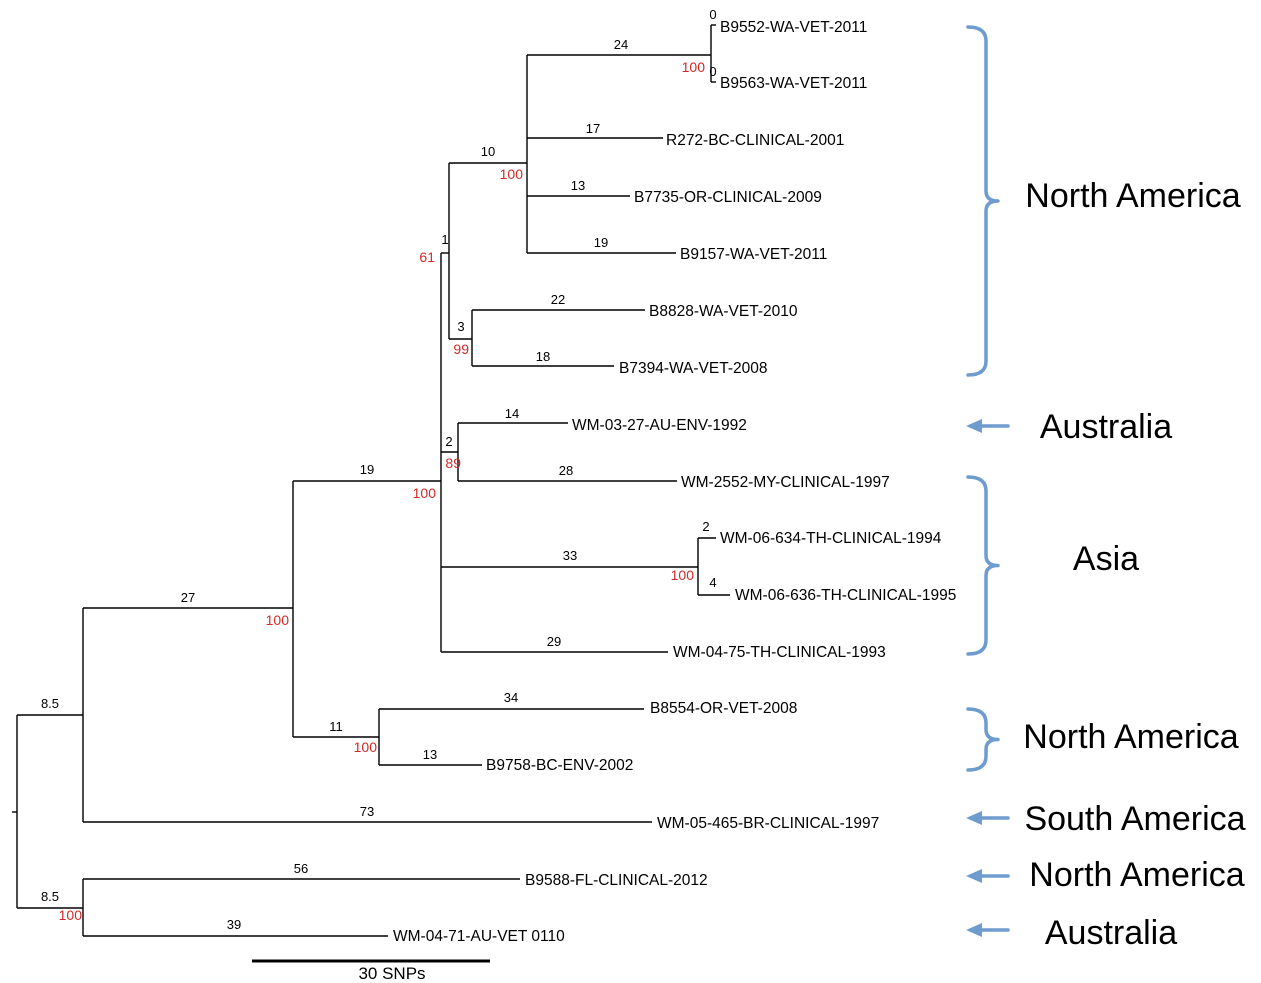 This screenshot has height=983, width=1261. Describe the element at coordinates (712, 582) in the screenshot. I see `branch-length-label: 4` at that location.